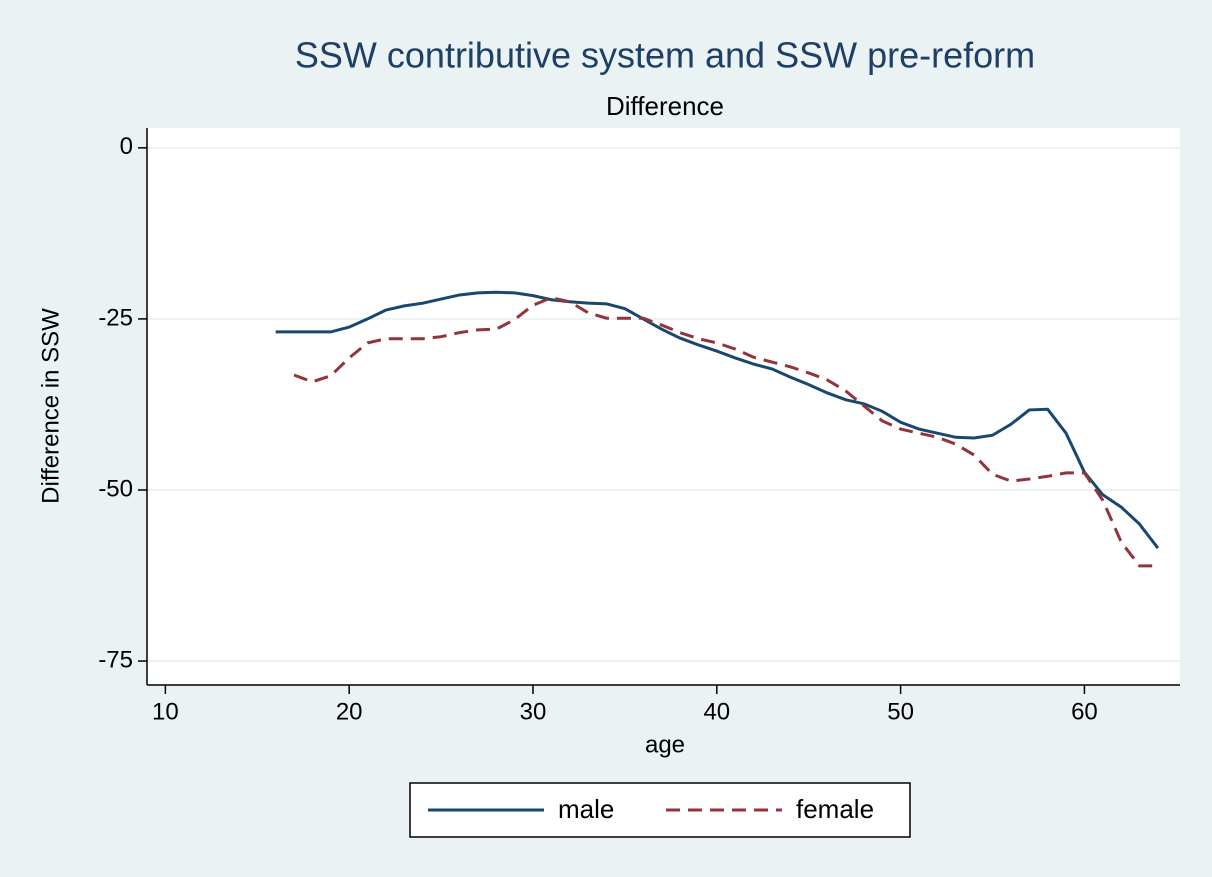 The height and width of the screenshot is (877, 1212). I want to click on y-axis-label: Difference in SSW, so click(50, 406).